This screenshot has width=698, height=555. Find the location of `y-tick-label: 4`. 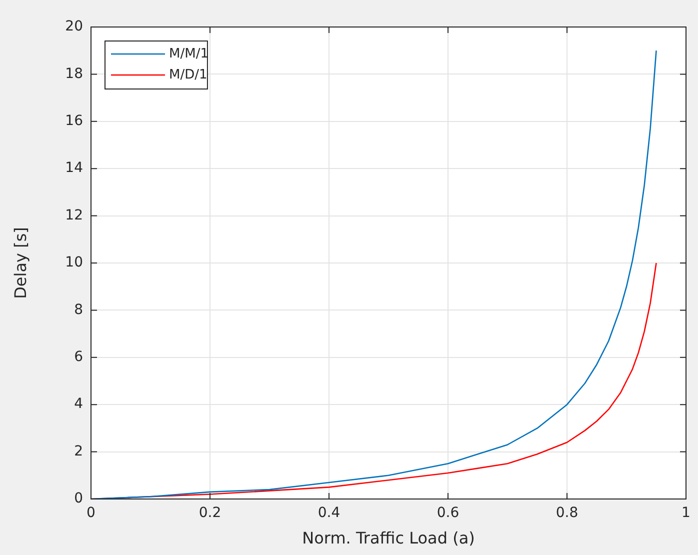

y-tick-label: 4 is located at coordinates (79, 404).